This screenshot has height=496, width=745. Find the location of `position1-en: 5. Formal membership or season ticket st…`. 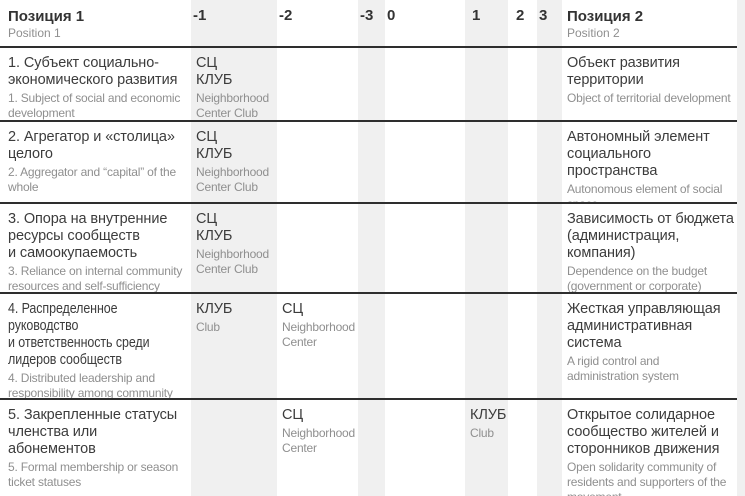

position1-en: 5. Formal membership or season ticket st… is located at coordinates (93, 474).